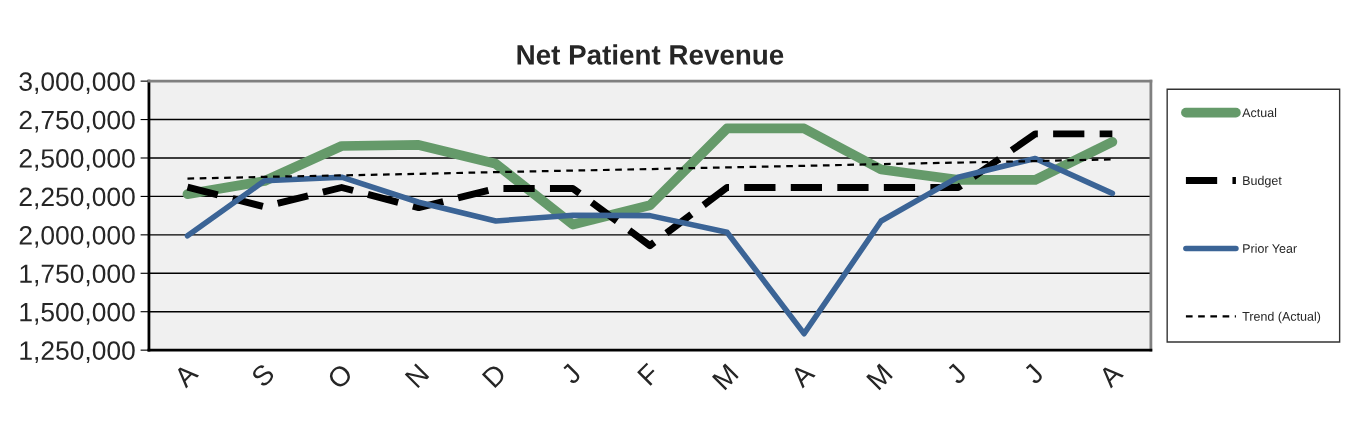 This screenshot has width=1354, height=427. What do you see at coordinates (650, 54) in the screenshot?
I see `chart-title: Net Patient Revenue` at bounding box center [650, 54].